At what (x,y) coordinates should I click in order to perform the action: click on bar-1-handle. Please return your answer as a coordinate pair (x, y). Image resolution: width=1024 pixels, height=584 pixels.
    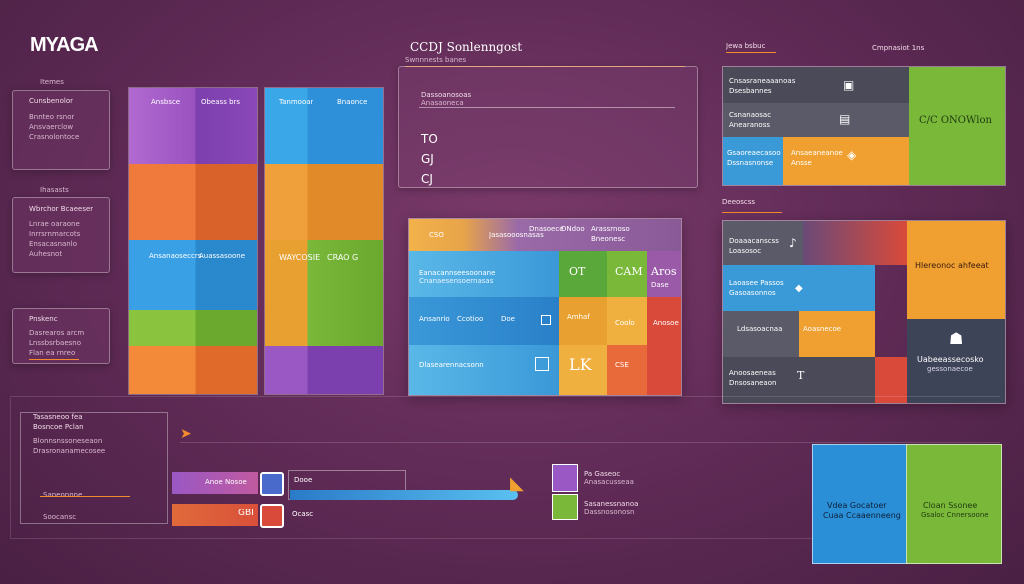
    Looking at the image, I should click on (272, 484).